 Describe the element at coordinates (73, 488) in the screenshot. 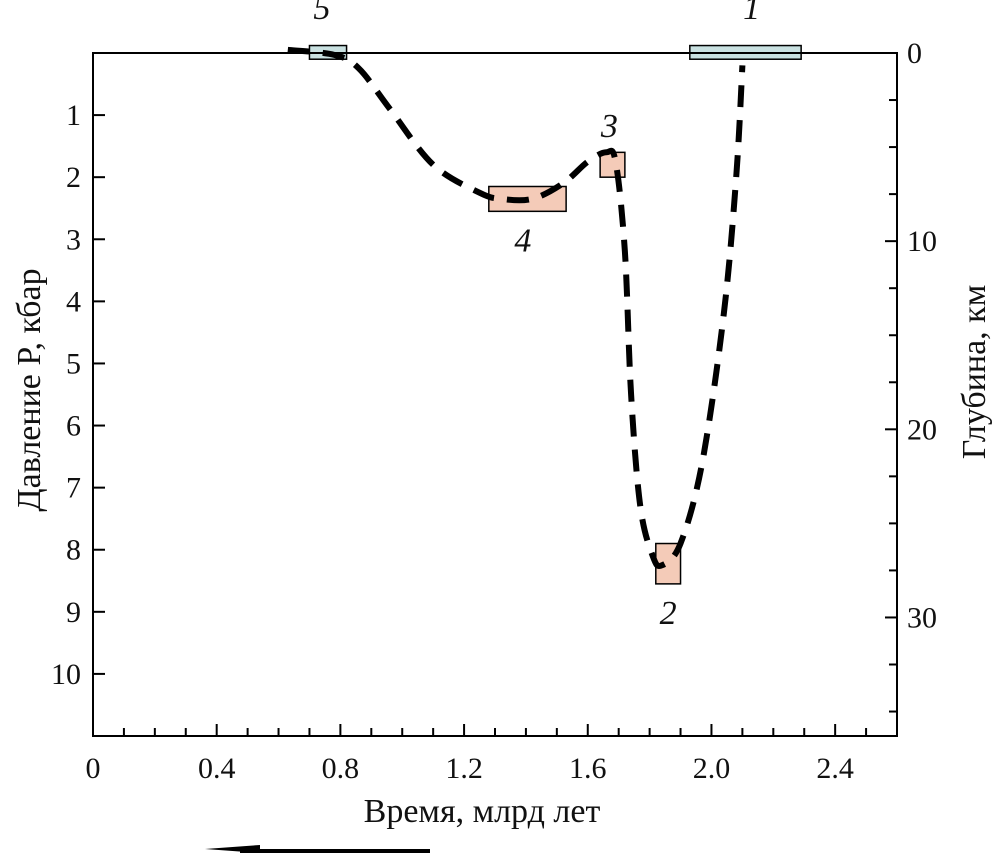

I see `y-left-tick-label: 7` at that location.